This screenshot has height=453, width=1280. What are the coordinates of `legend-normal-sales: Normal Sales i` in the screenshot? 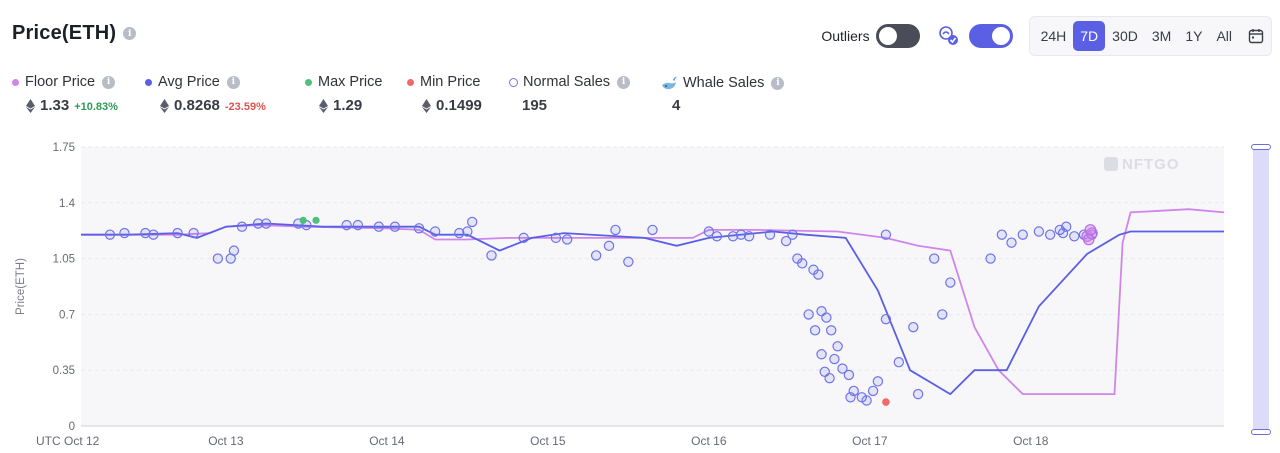 It's located at (570, 82).